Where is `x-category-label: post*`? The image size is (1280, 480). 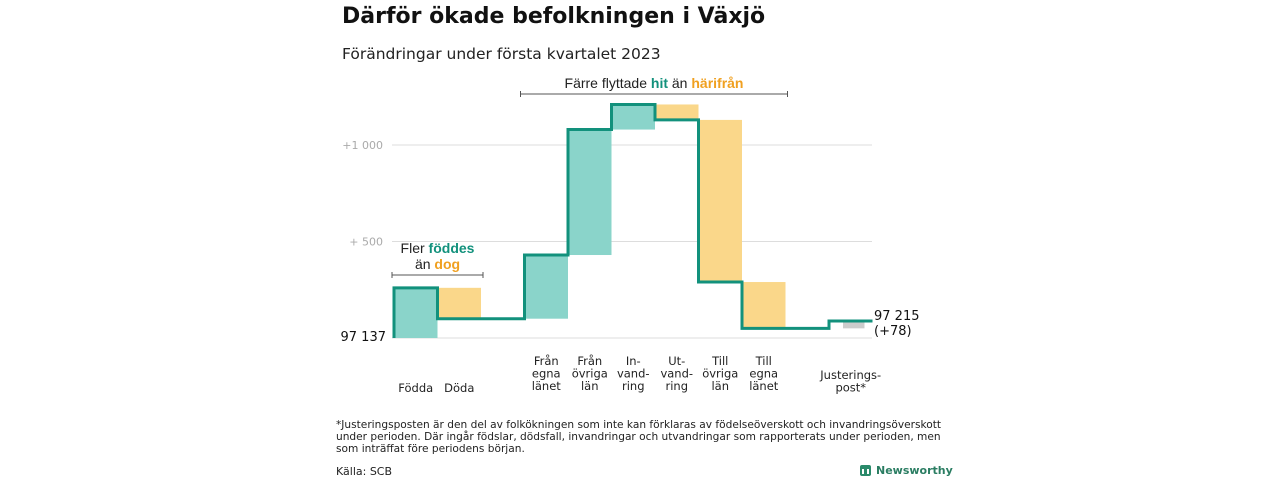
x-category-label: post* is located at coordinates (850, 388).